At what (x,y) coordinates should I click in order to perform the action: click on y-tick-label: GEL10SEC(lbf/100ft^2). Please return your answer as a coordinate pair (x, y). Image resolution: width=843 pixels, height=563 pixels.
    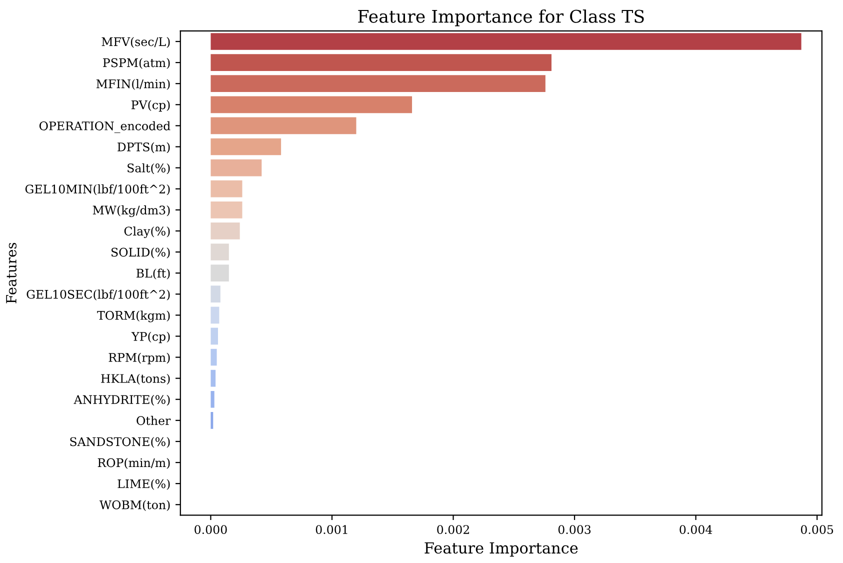
    Looking at the image, I should click on (98, 295).